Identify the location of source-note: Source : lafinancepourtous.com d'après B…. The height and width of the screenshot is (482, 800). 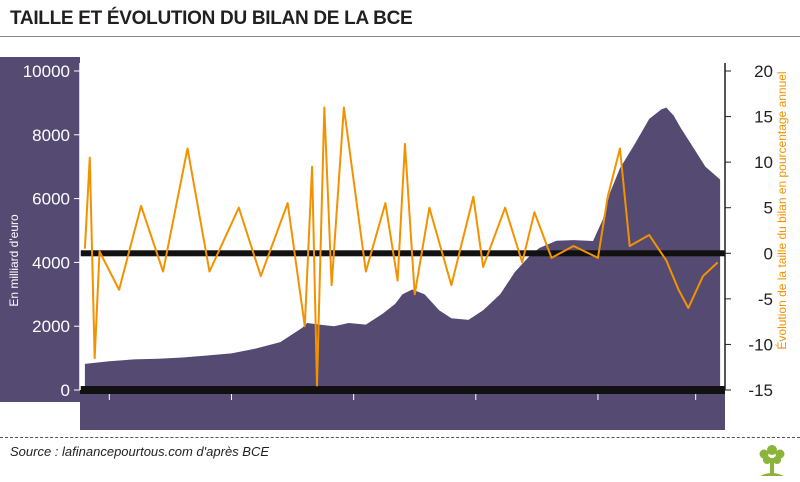
(140, 451).